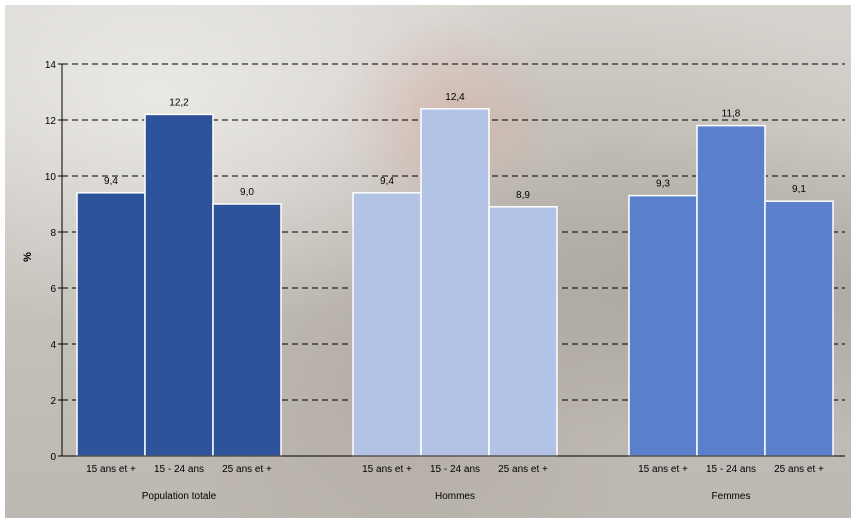 This screenshot has width=856, height=523. Describe the element at coordinates (179, 102) in the screenshot. I see `value-label: 12,2` at that location.